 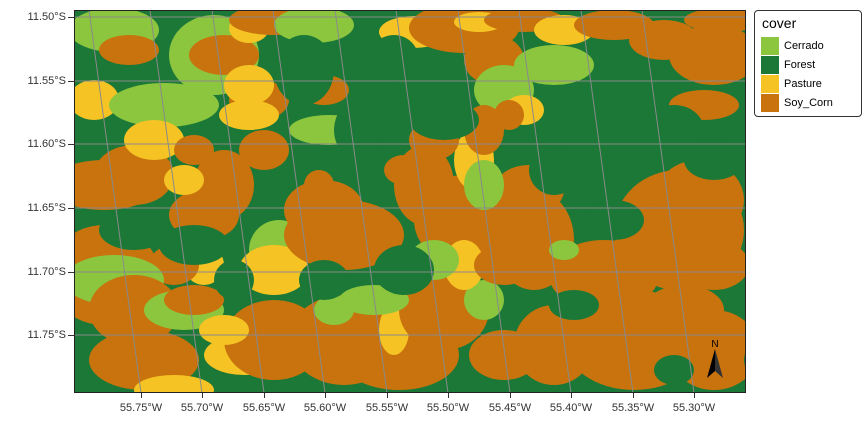 What do you see at coordinates (715, 358) in the screenshot?
I see `north-arrow-icon: N` at bounding box center [715, 358].